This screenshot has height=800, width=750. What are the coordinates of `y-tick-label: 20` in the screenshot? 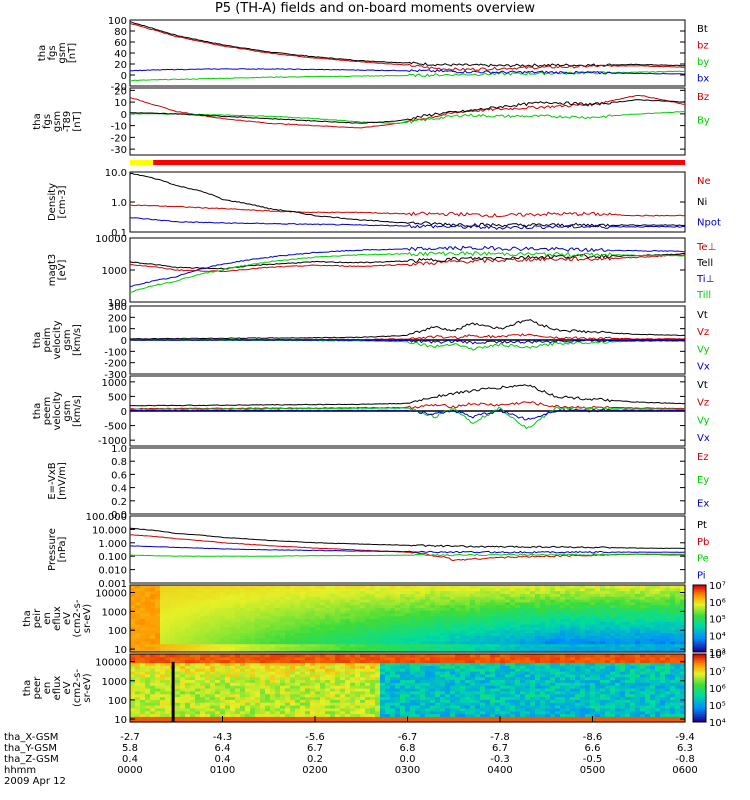 It's located at (120, 65).